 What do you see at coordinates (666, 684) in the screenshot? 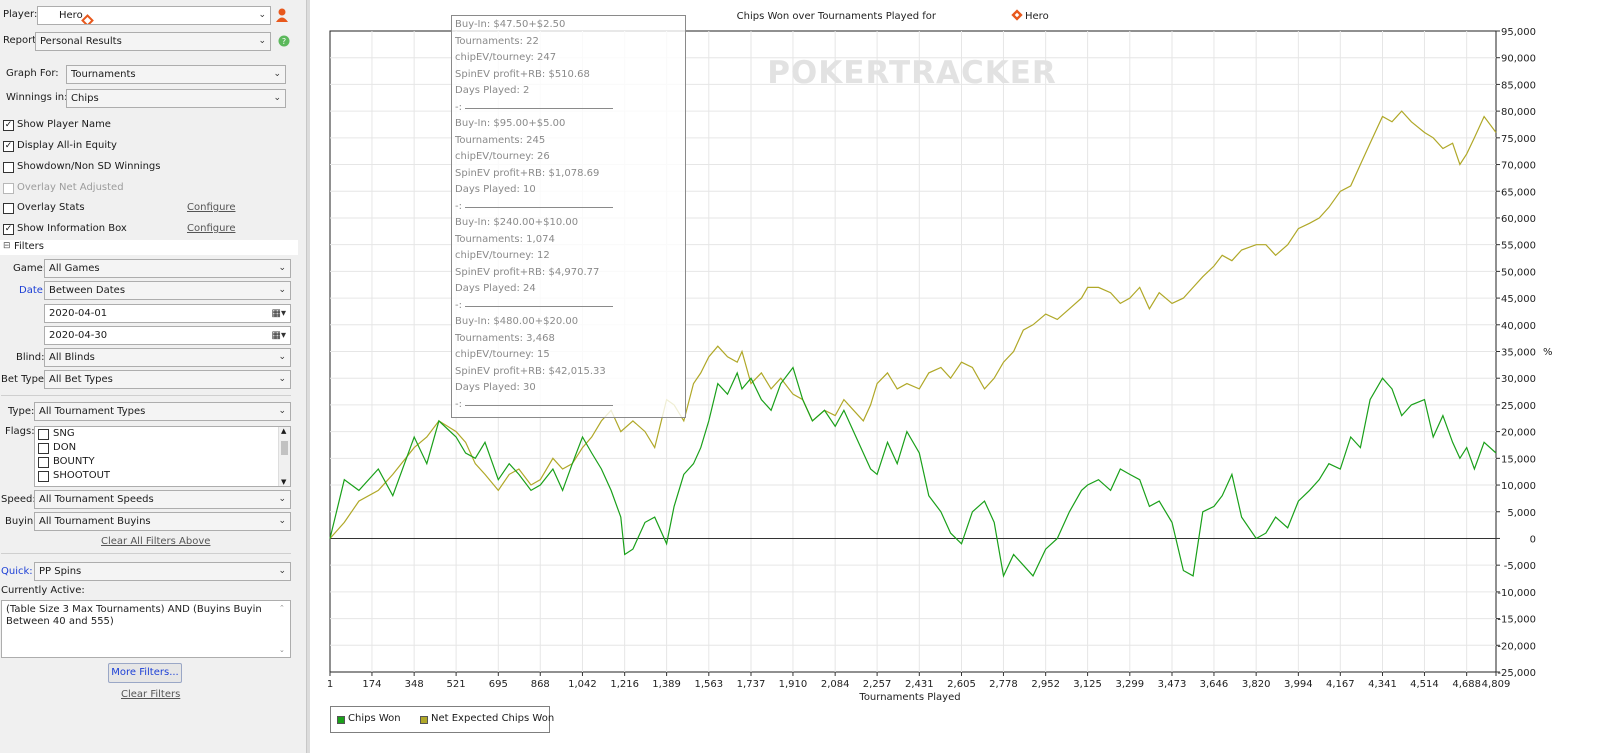
I see `x-tick-label: 1,389` at bounding box center [666, 684].